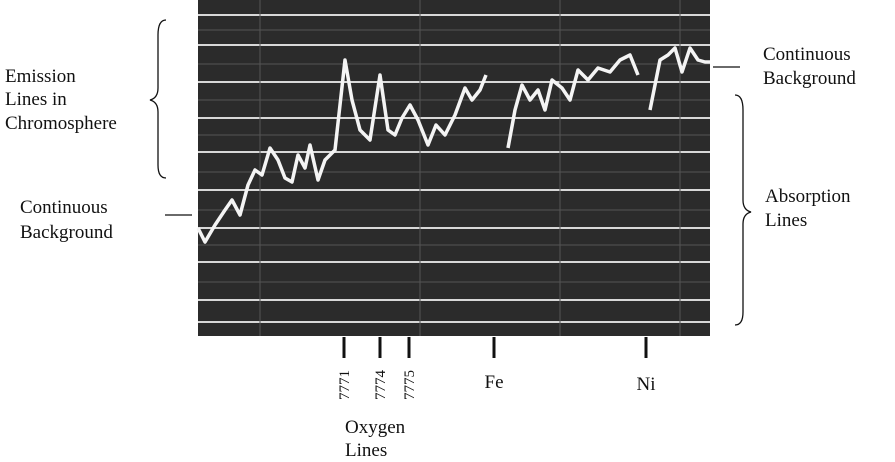 This screenshot has width=895, height=462. Describe the element at coordinates (786, 220) in the screenshot. I see `absorption-label: Lines` at that location.